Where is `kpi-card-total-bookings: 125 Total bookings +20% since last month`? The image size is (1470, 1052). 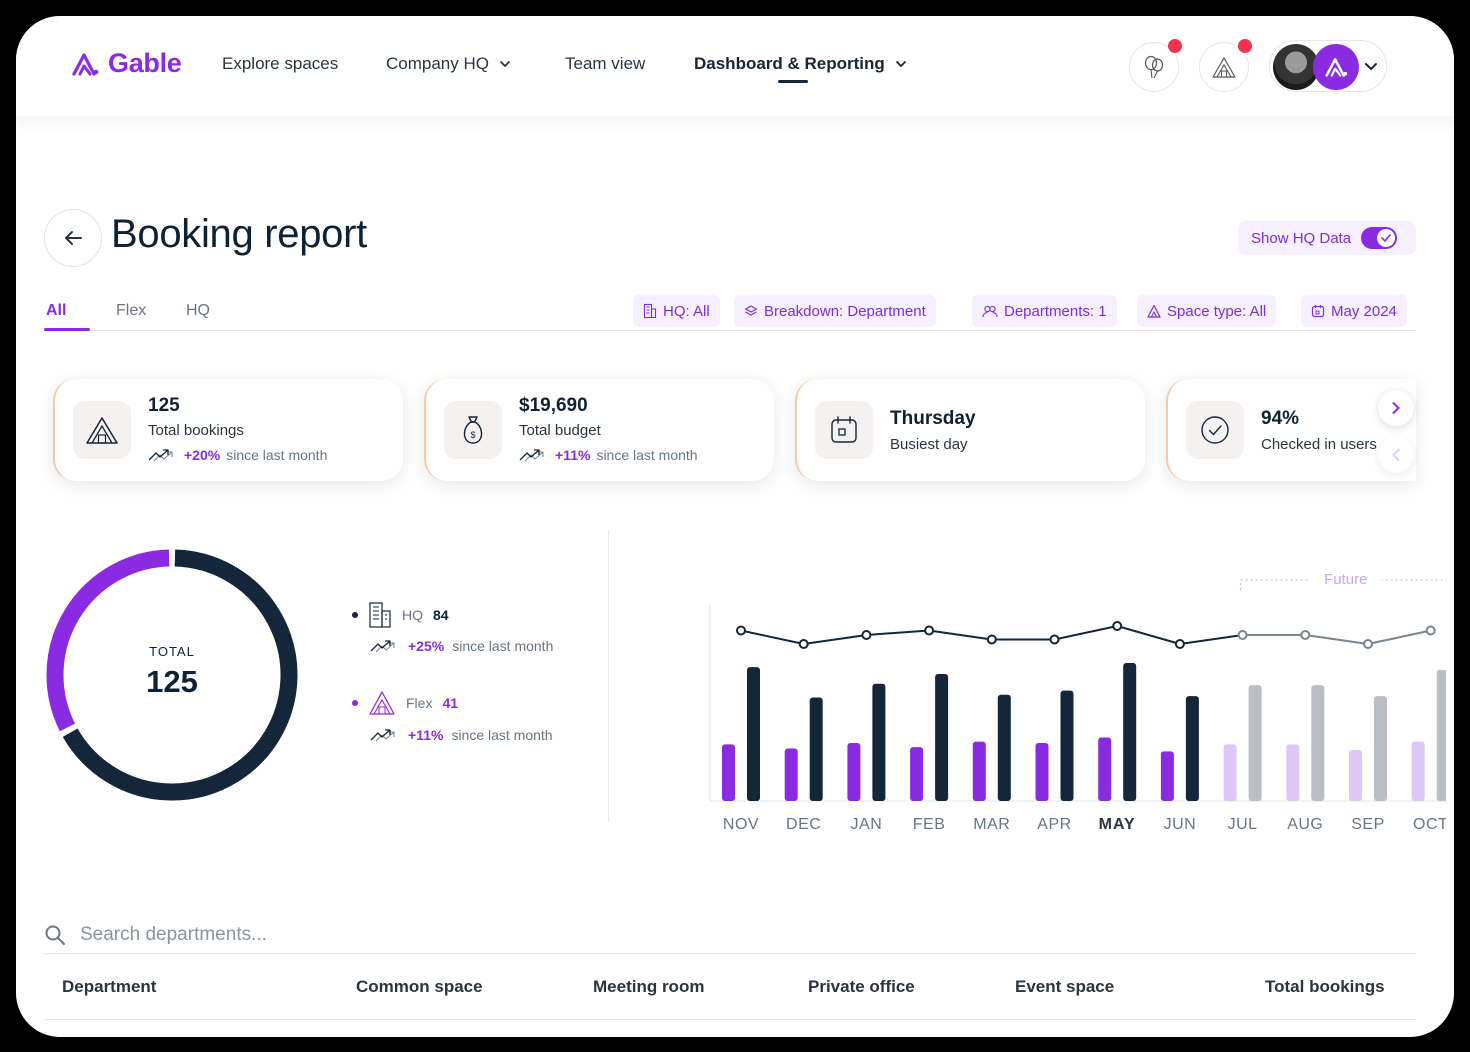
kpi-card-total-bookings: 125 Total bookings +20% since last month is located at coordinates (228, 430).